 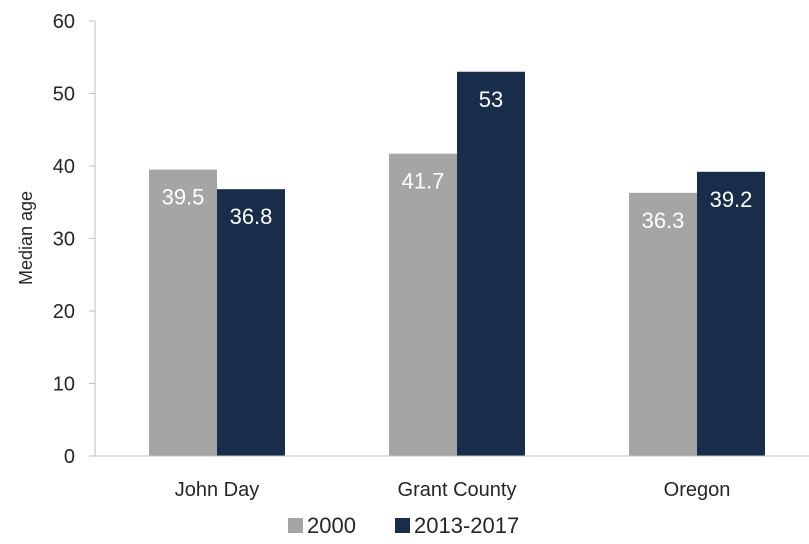 I want to click on y-tick-label: 0, so click(x=69, y=457).